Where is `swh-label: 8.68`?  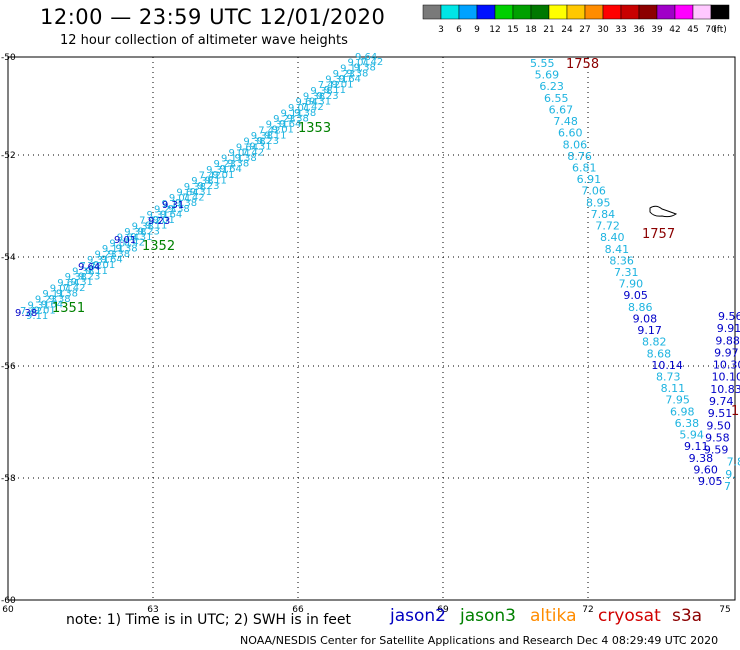
swh-label: 8.68 is located at coordinates (659, 353).